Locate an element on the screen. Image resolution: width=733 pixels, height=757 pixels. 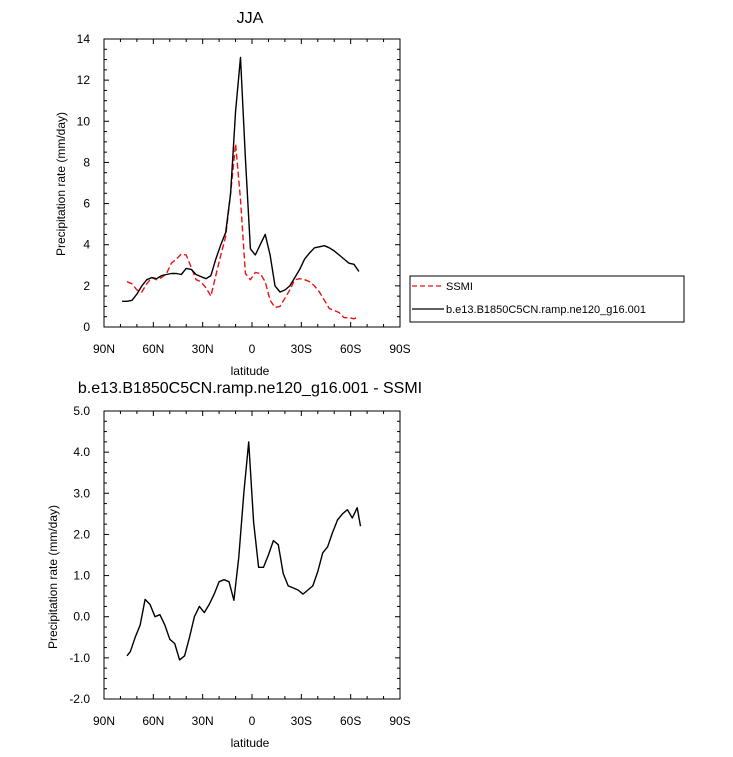
y-tick-label: 10 is located at coordinates (84, 121).